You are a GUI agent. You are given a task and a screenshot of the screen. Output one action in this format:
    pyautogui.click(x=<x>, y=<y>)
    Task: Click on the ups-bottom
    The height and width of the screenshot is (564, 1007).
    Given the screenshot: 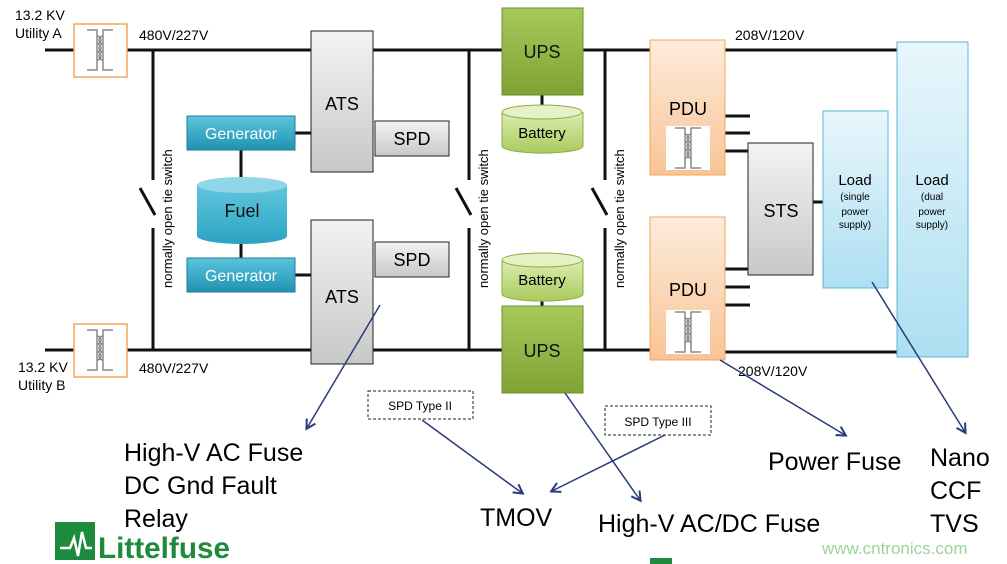 What is the action you would take?
    pyautogui.click(x=542, y=349)
    